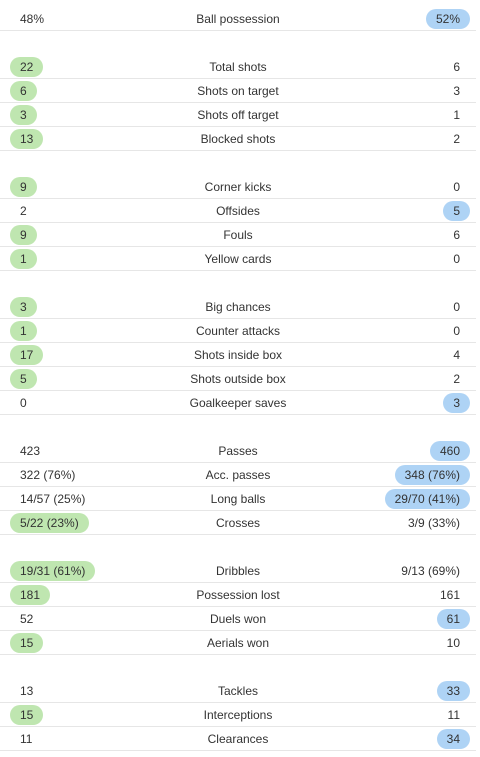 Image resolution: width=480 pixels, height=757 pixels. I want to click on stat-label: Offsides, so click(238, 210).